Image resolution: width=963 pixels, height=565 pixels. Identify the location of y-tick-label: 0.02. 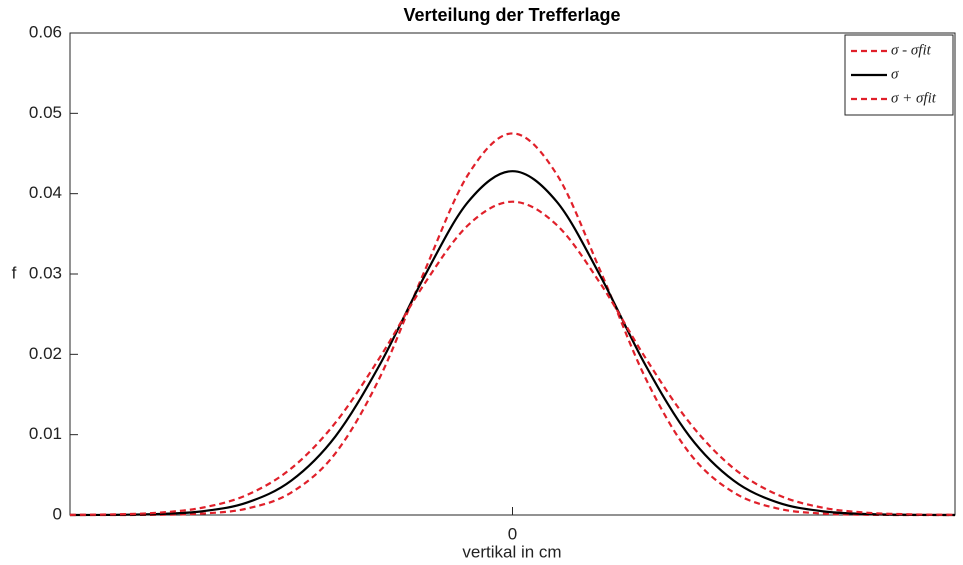
(45, 353).